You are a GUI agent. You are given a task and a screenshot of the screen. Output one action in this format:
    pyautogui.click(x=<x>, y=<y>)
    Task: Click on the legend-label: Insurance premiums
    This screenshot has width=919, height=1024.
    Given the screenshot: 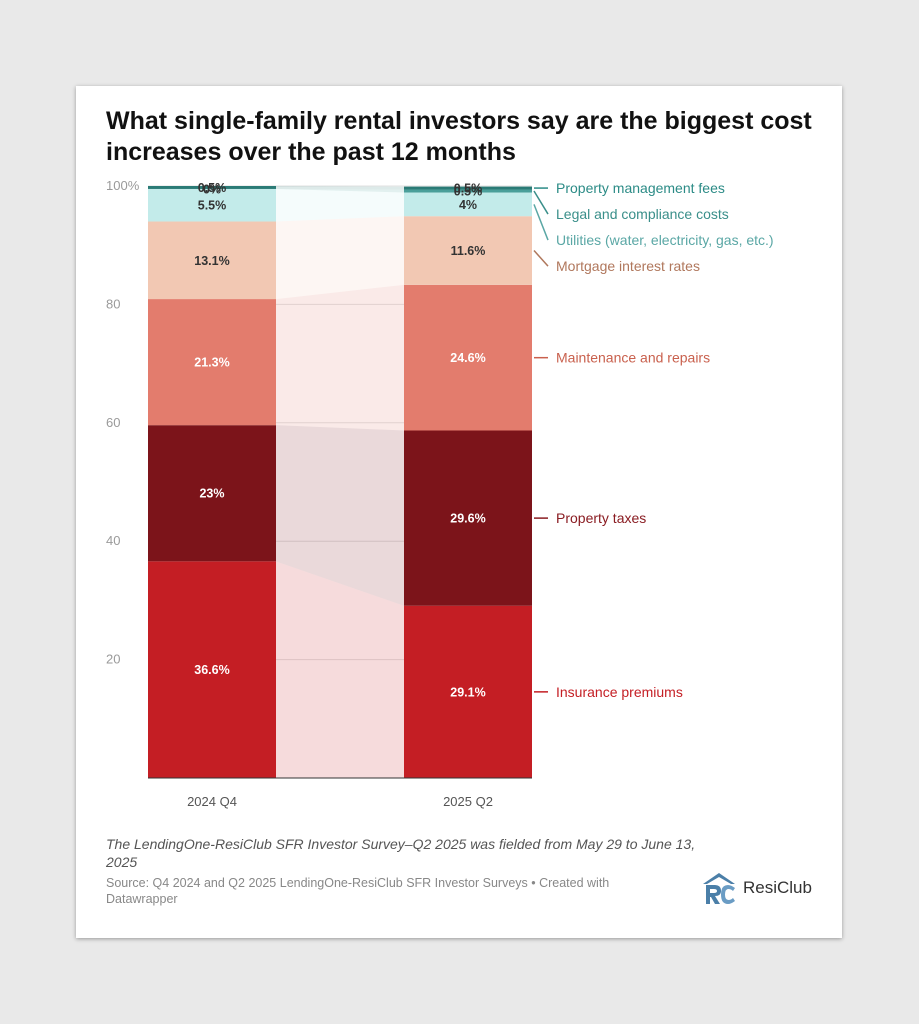 What is the action you would take?
    pyautogui.click(x=619, y=692)
    